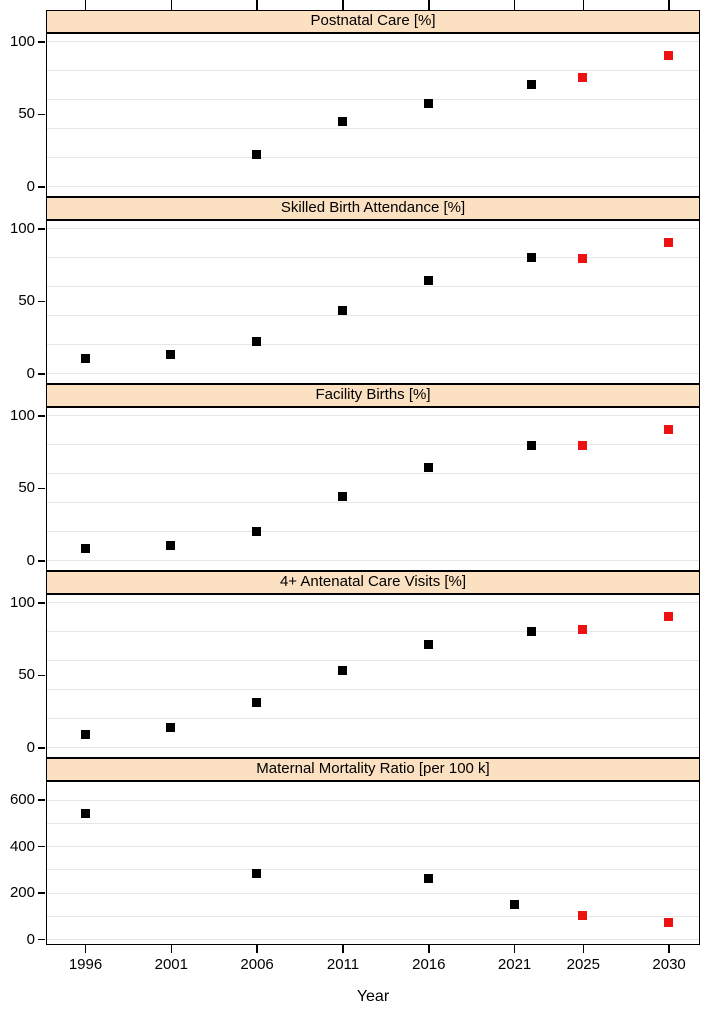 The height and width of the screenshot is (1015, 709). I want to click on panel-strip-facility-births: Facility Births [%], so click(373, 395).